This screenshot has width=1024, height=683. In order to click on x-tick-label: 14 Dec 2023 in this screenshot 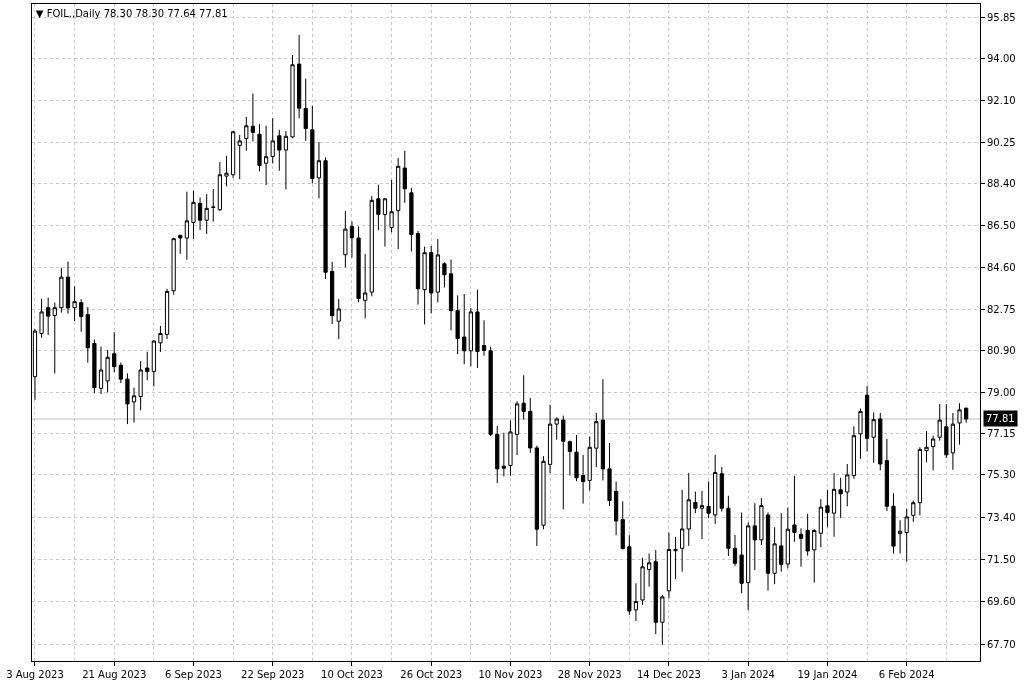, I will do `click(669, 674)`.